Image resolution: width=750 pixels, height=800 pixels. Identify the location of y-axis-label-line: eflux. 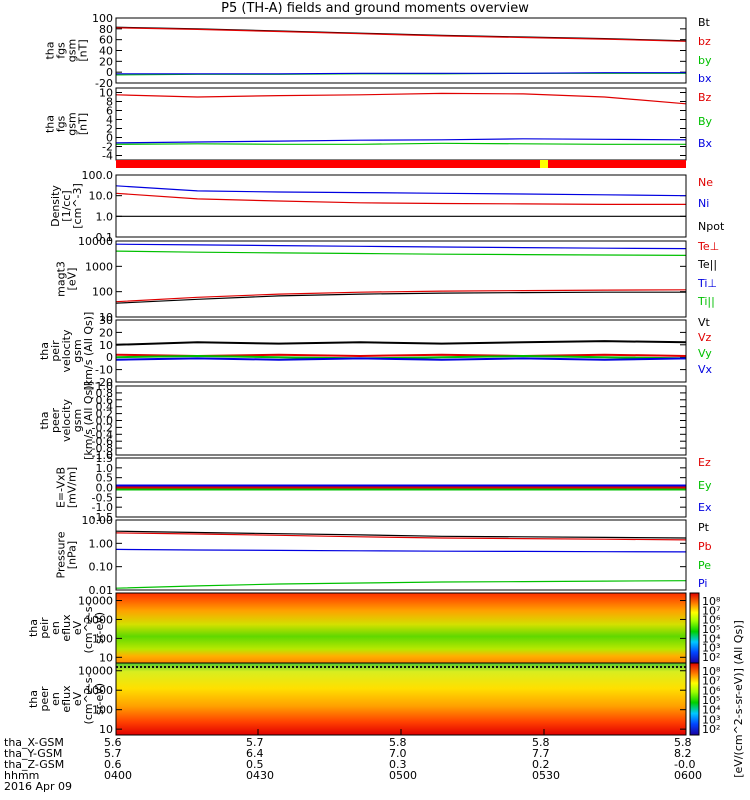
(66, 699).